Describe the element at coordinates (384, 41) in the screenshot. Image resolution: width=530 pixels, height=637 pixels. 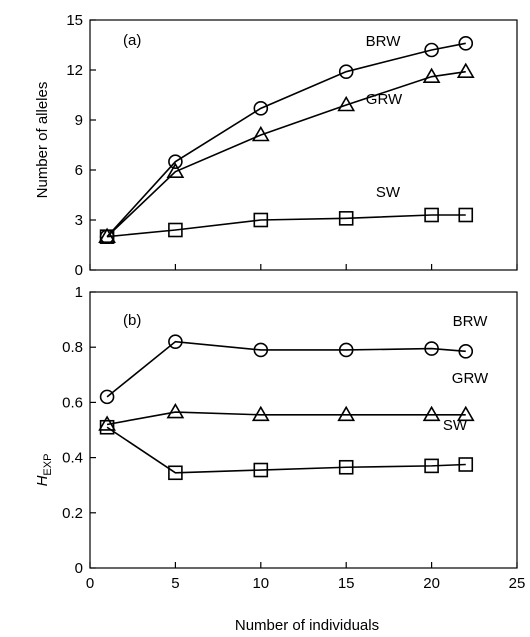
I see `panel-a-series-label-brw: BRW` at that location.